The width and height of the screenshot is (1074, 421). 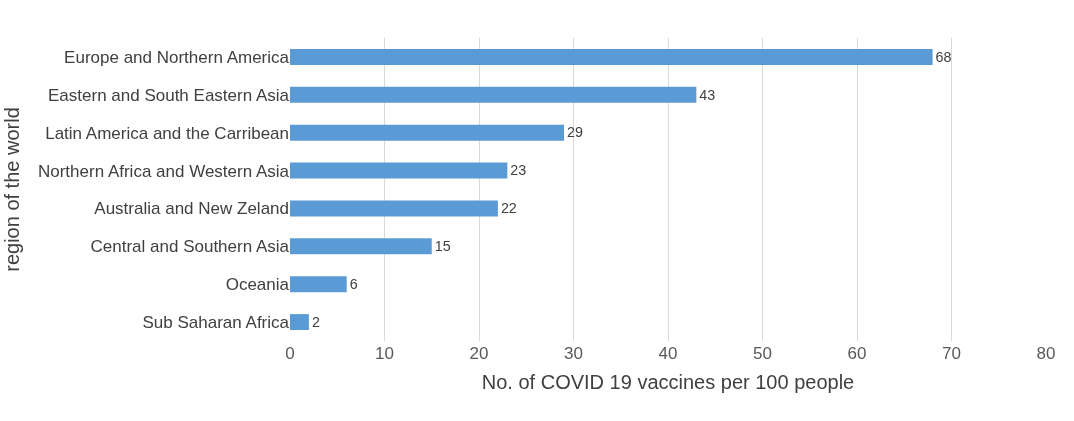 What do you see at coordinates (167, 133) in the screenshot?
I see `y-tick-label: Latin America and the Carribean` at bounding box center [167, 133].